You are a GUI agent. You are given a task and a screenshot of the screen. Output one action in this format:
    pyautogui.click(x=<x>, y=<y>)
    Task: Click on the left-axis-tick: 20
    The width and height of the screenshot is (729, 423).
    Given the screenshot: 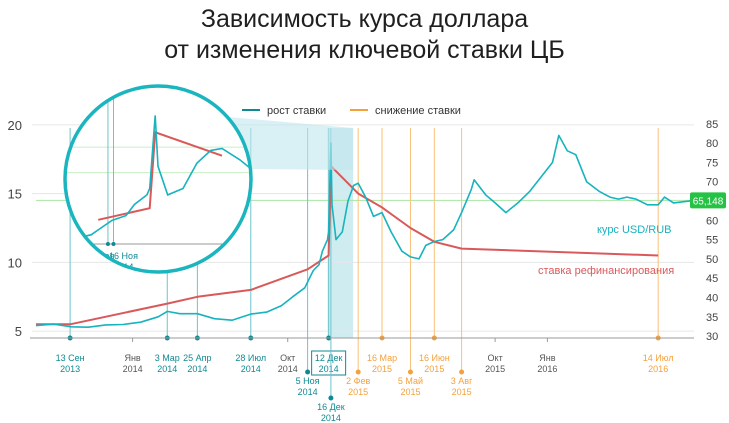 What is the action you would take?
    pyautogui.click(x=15, y=125)
    